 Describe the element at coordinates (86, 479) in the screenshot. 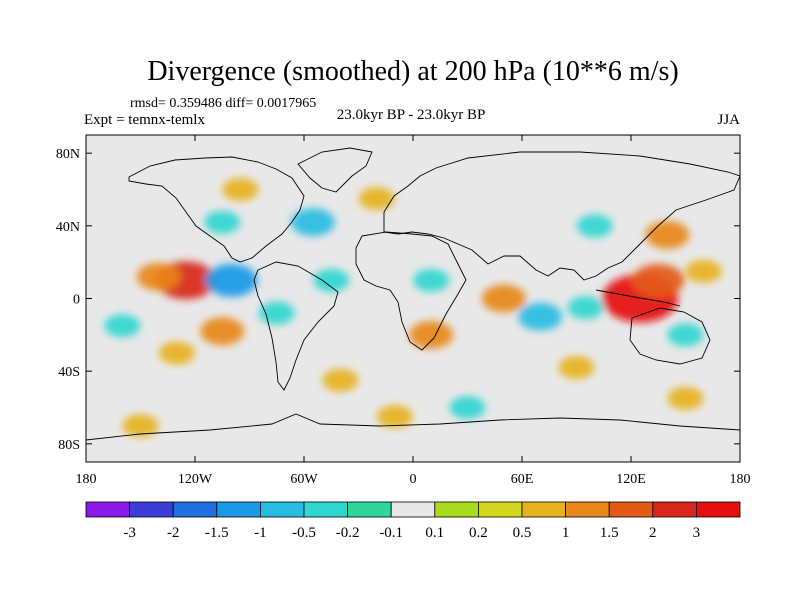

I see `x-tick-label-0: 180` at that location.